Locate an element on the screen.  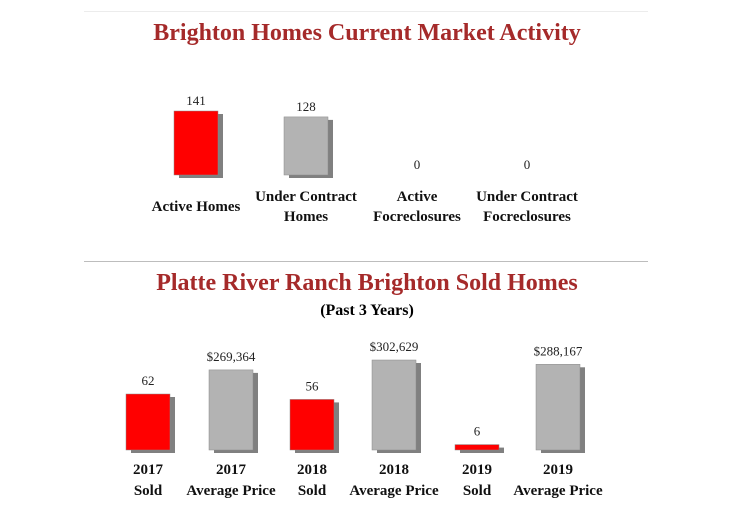
category-label-5-0: 2019 is located at coordinates (558, 470).